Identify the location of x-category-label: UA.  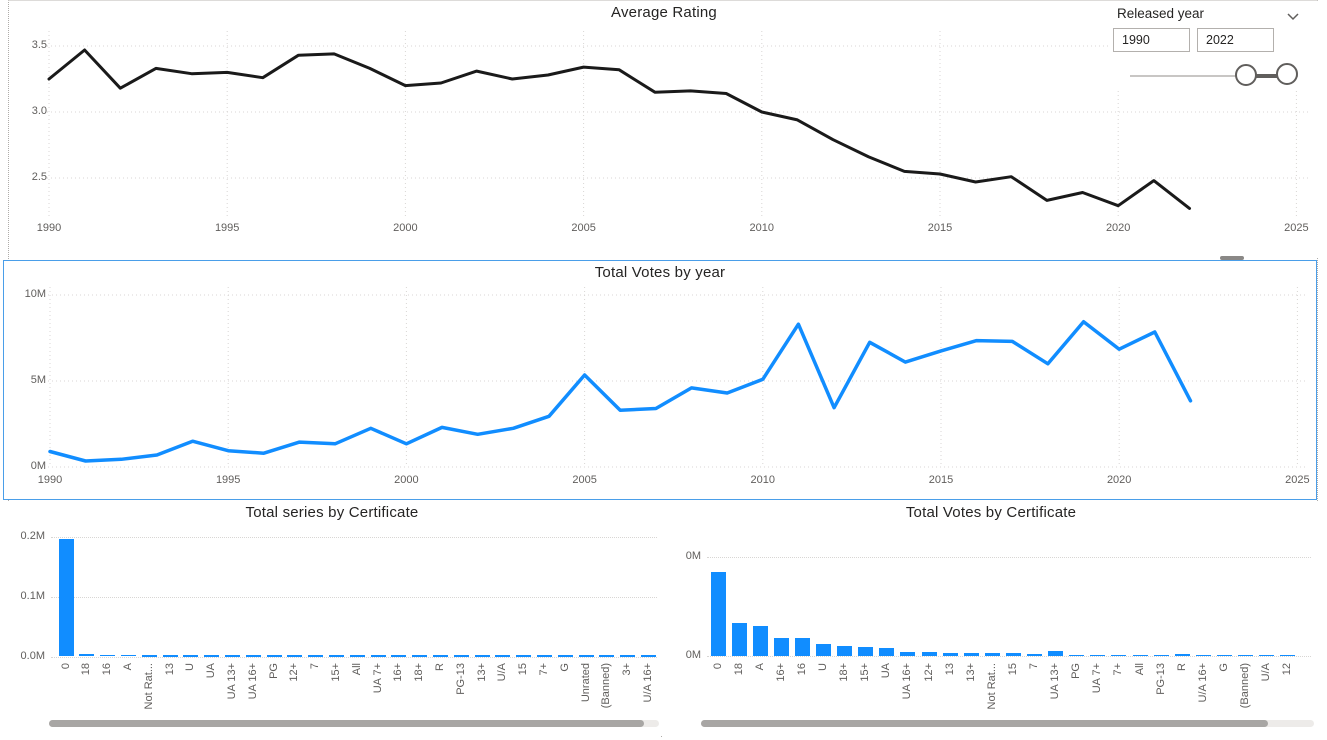
(211, 671).